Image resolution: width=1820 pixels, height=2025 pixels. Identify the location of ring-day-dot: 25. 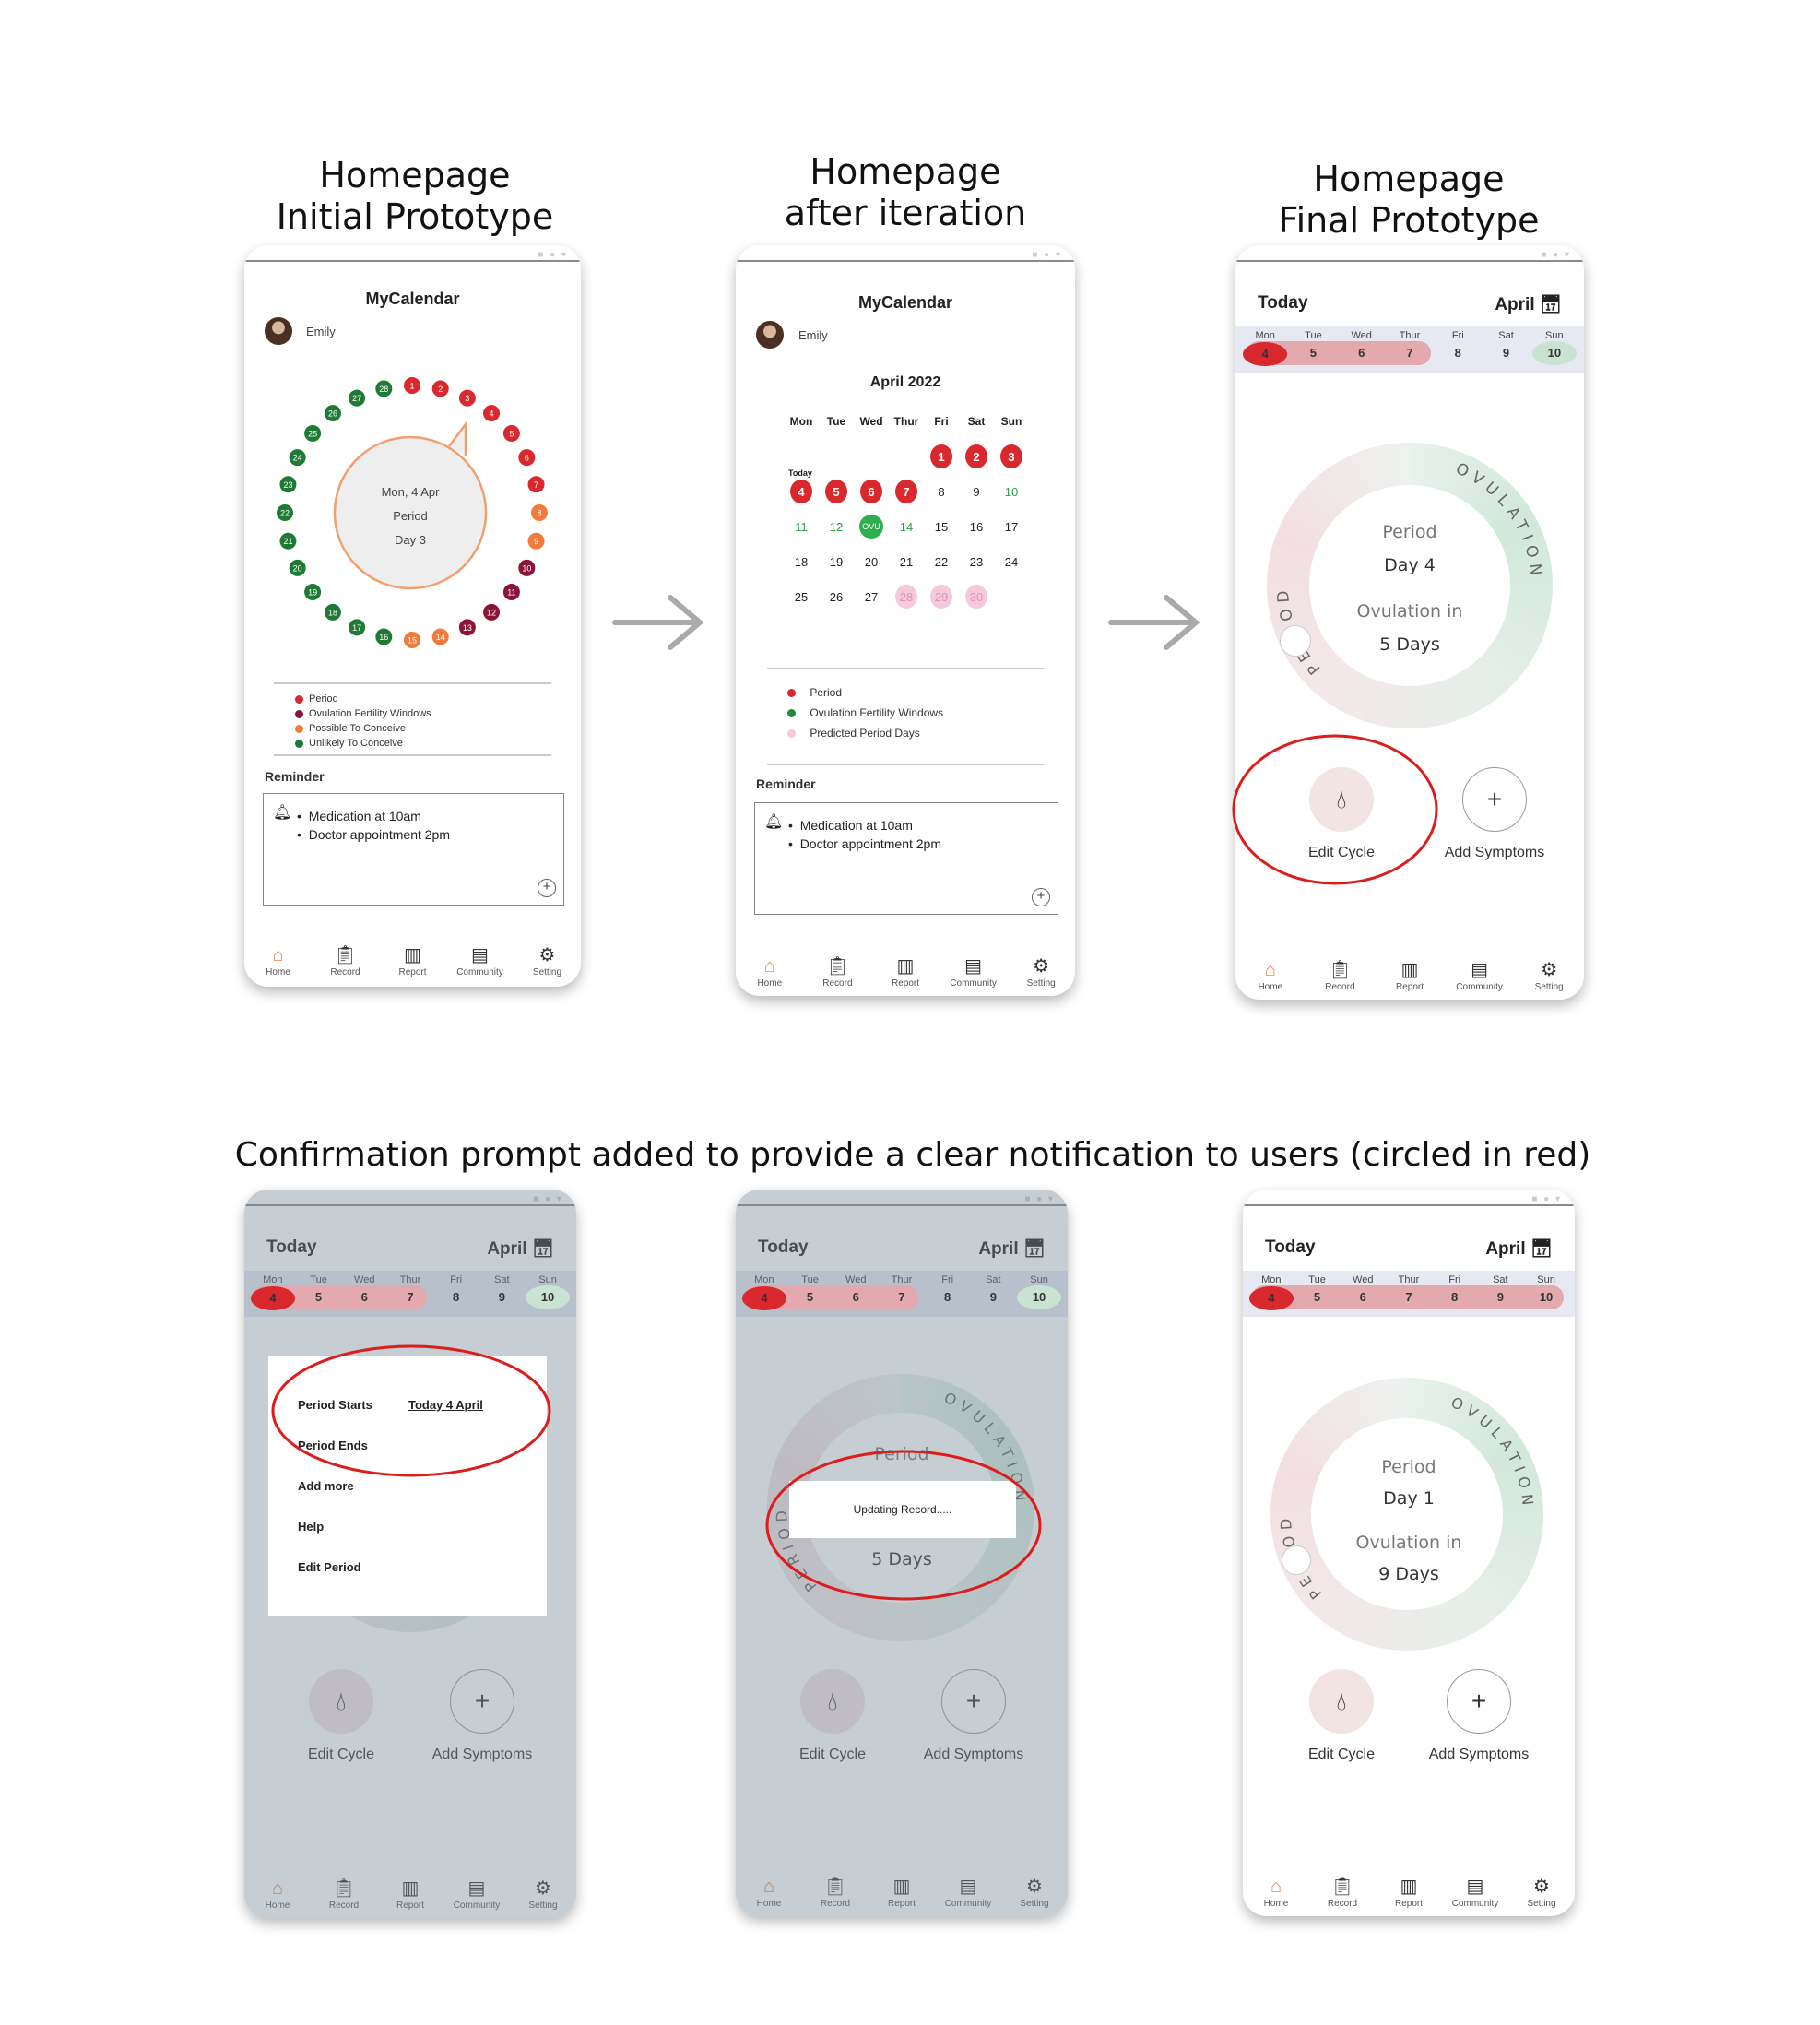
(313, 433).